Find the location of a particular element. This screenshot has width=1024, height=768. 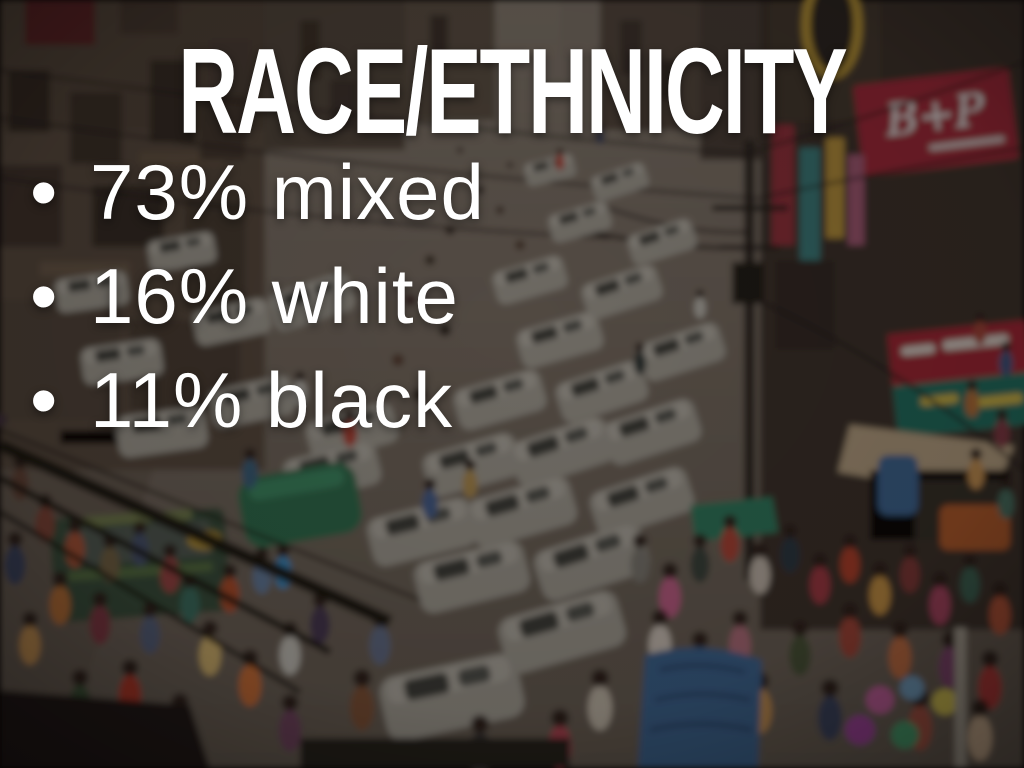

bullet-text: 16% white is located at coordinates (274, 295).